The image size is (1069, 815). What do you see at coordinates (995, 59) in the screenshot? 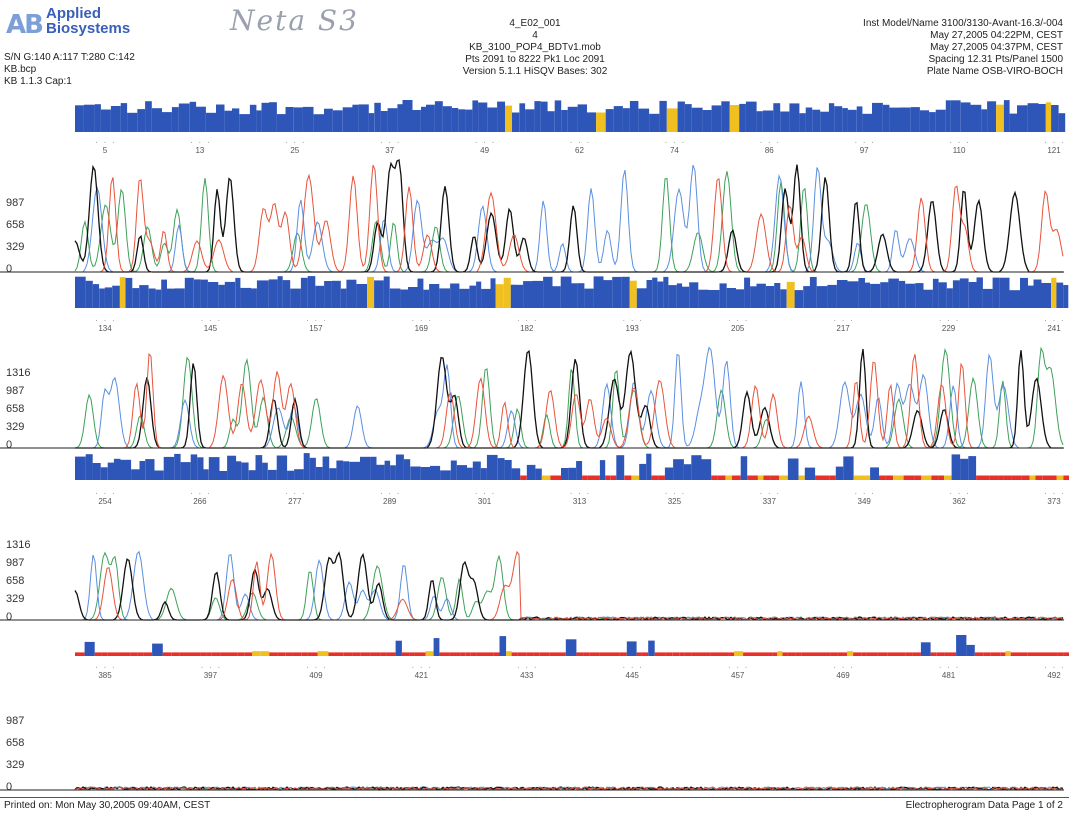
I see `spacing-info: Spacing 12.31 Pts/Panel 1500` at bounding box center [995, 59].